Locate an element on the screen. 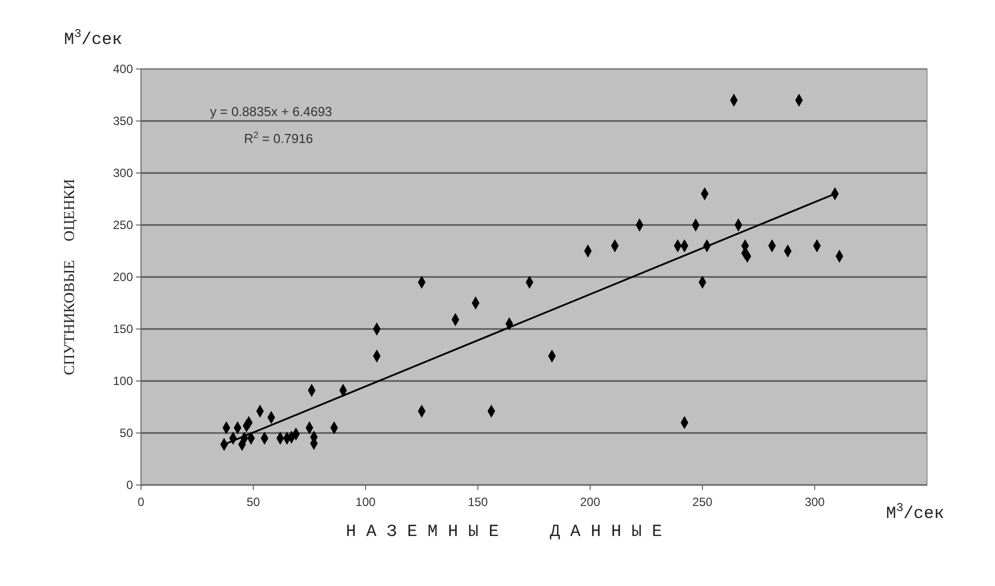  y-tick-label: 0 is located at coordinates (130, 485).